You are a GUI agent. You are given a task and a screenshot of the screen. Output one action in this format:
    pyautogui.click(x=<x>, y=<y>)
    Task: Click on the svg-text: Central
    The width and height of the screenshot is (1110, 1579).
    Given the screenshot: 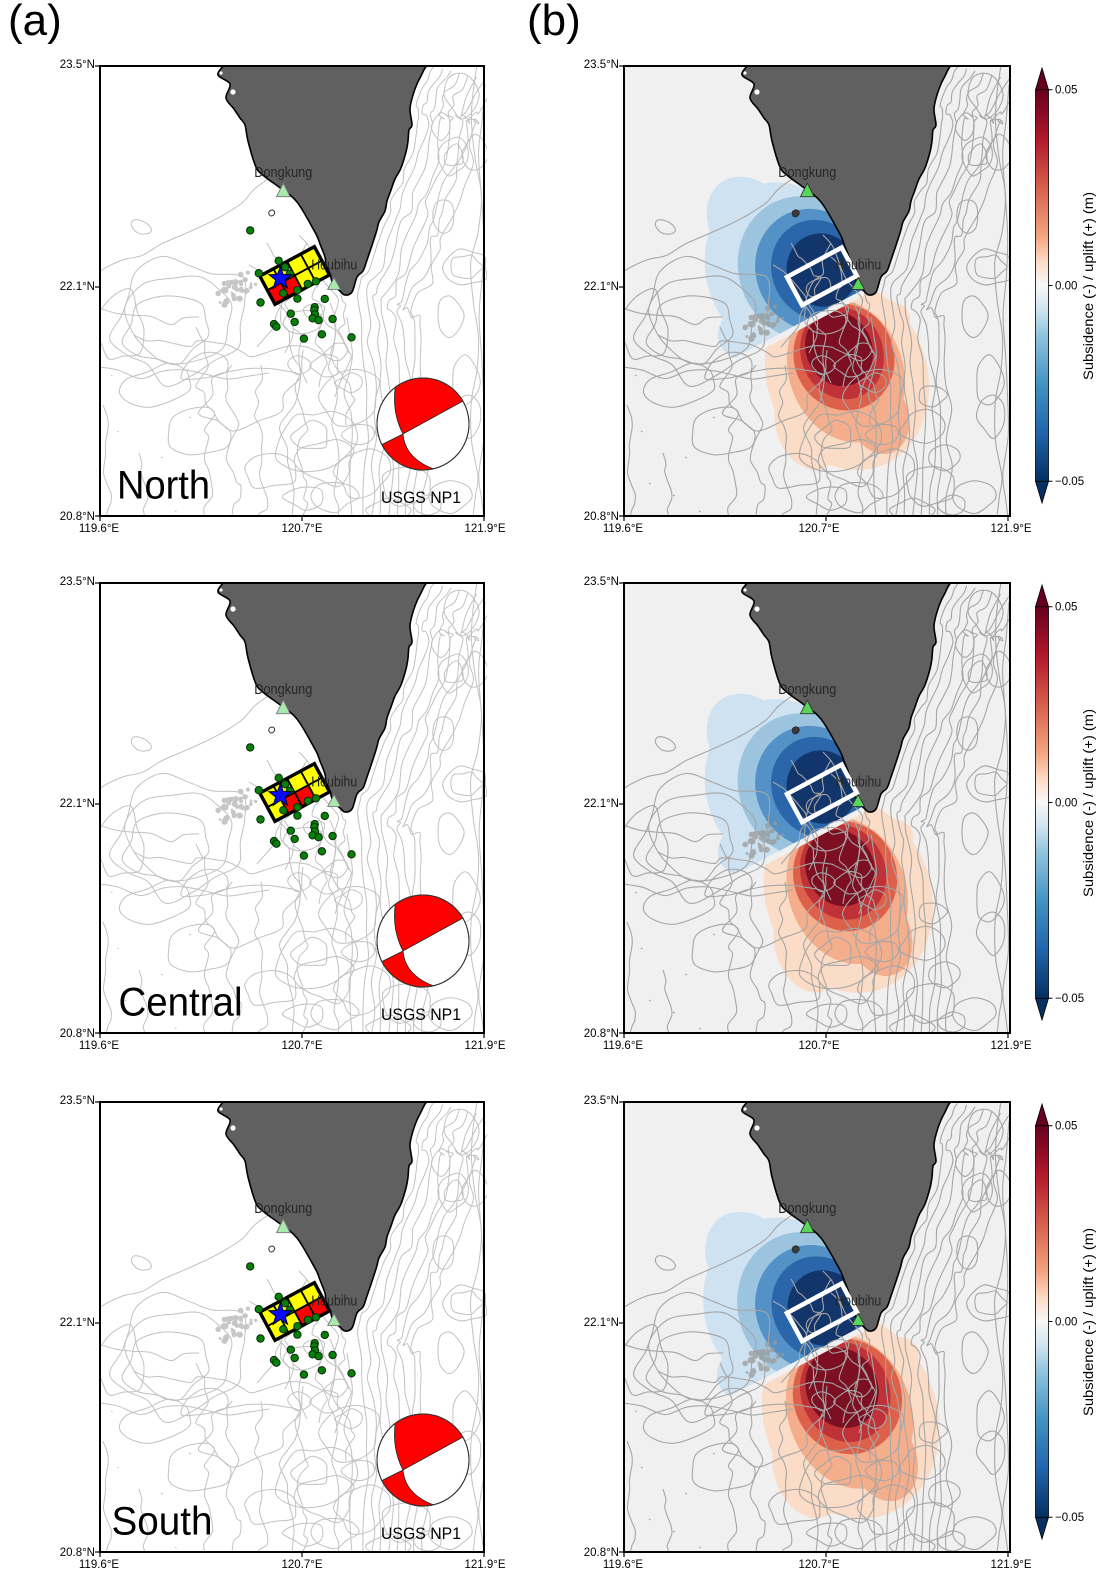 What is the action you would take?
    pyautogui.click(x=181, y=1003)
    